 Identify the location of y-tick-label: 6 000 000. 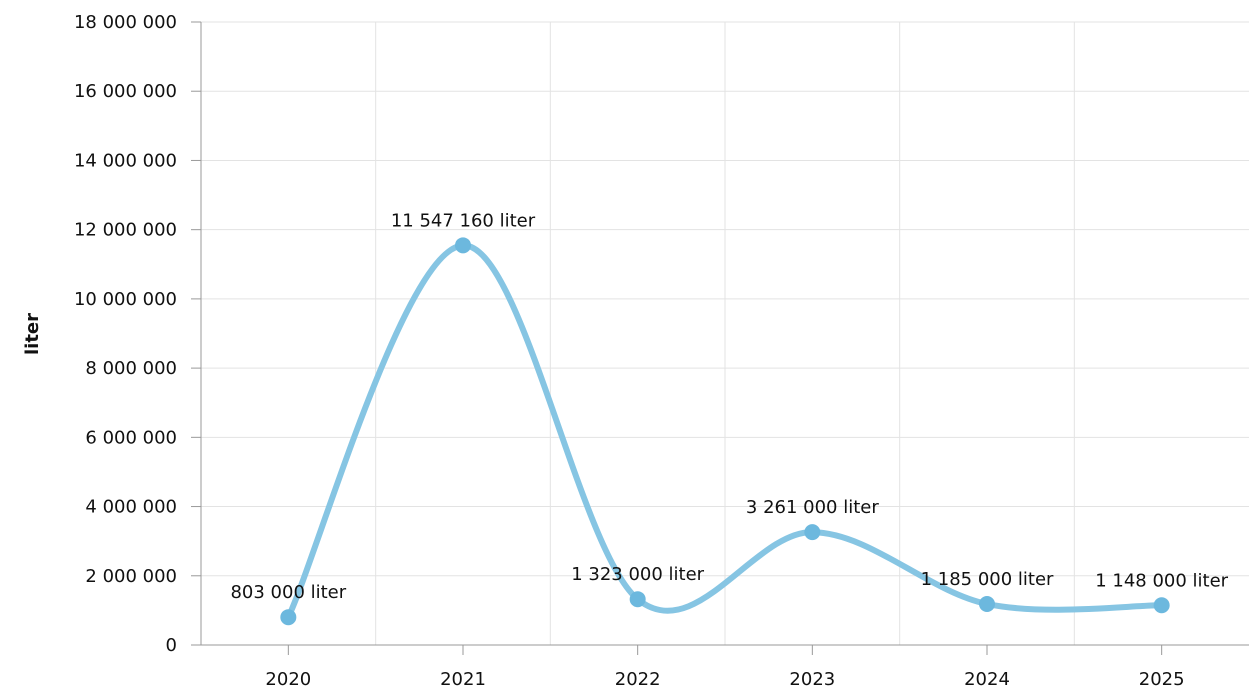
(131, 437).